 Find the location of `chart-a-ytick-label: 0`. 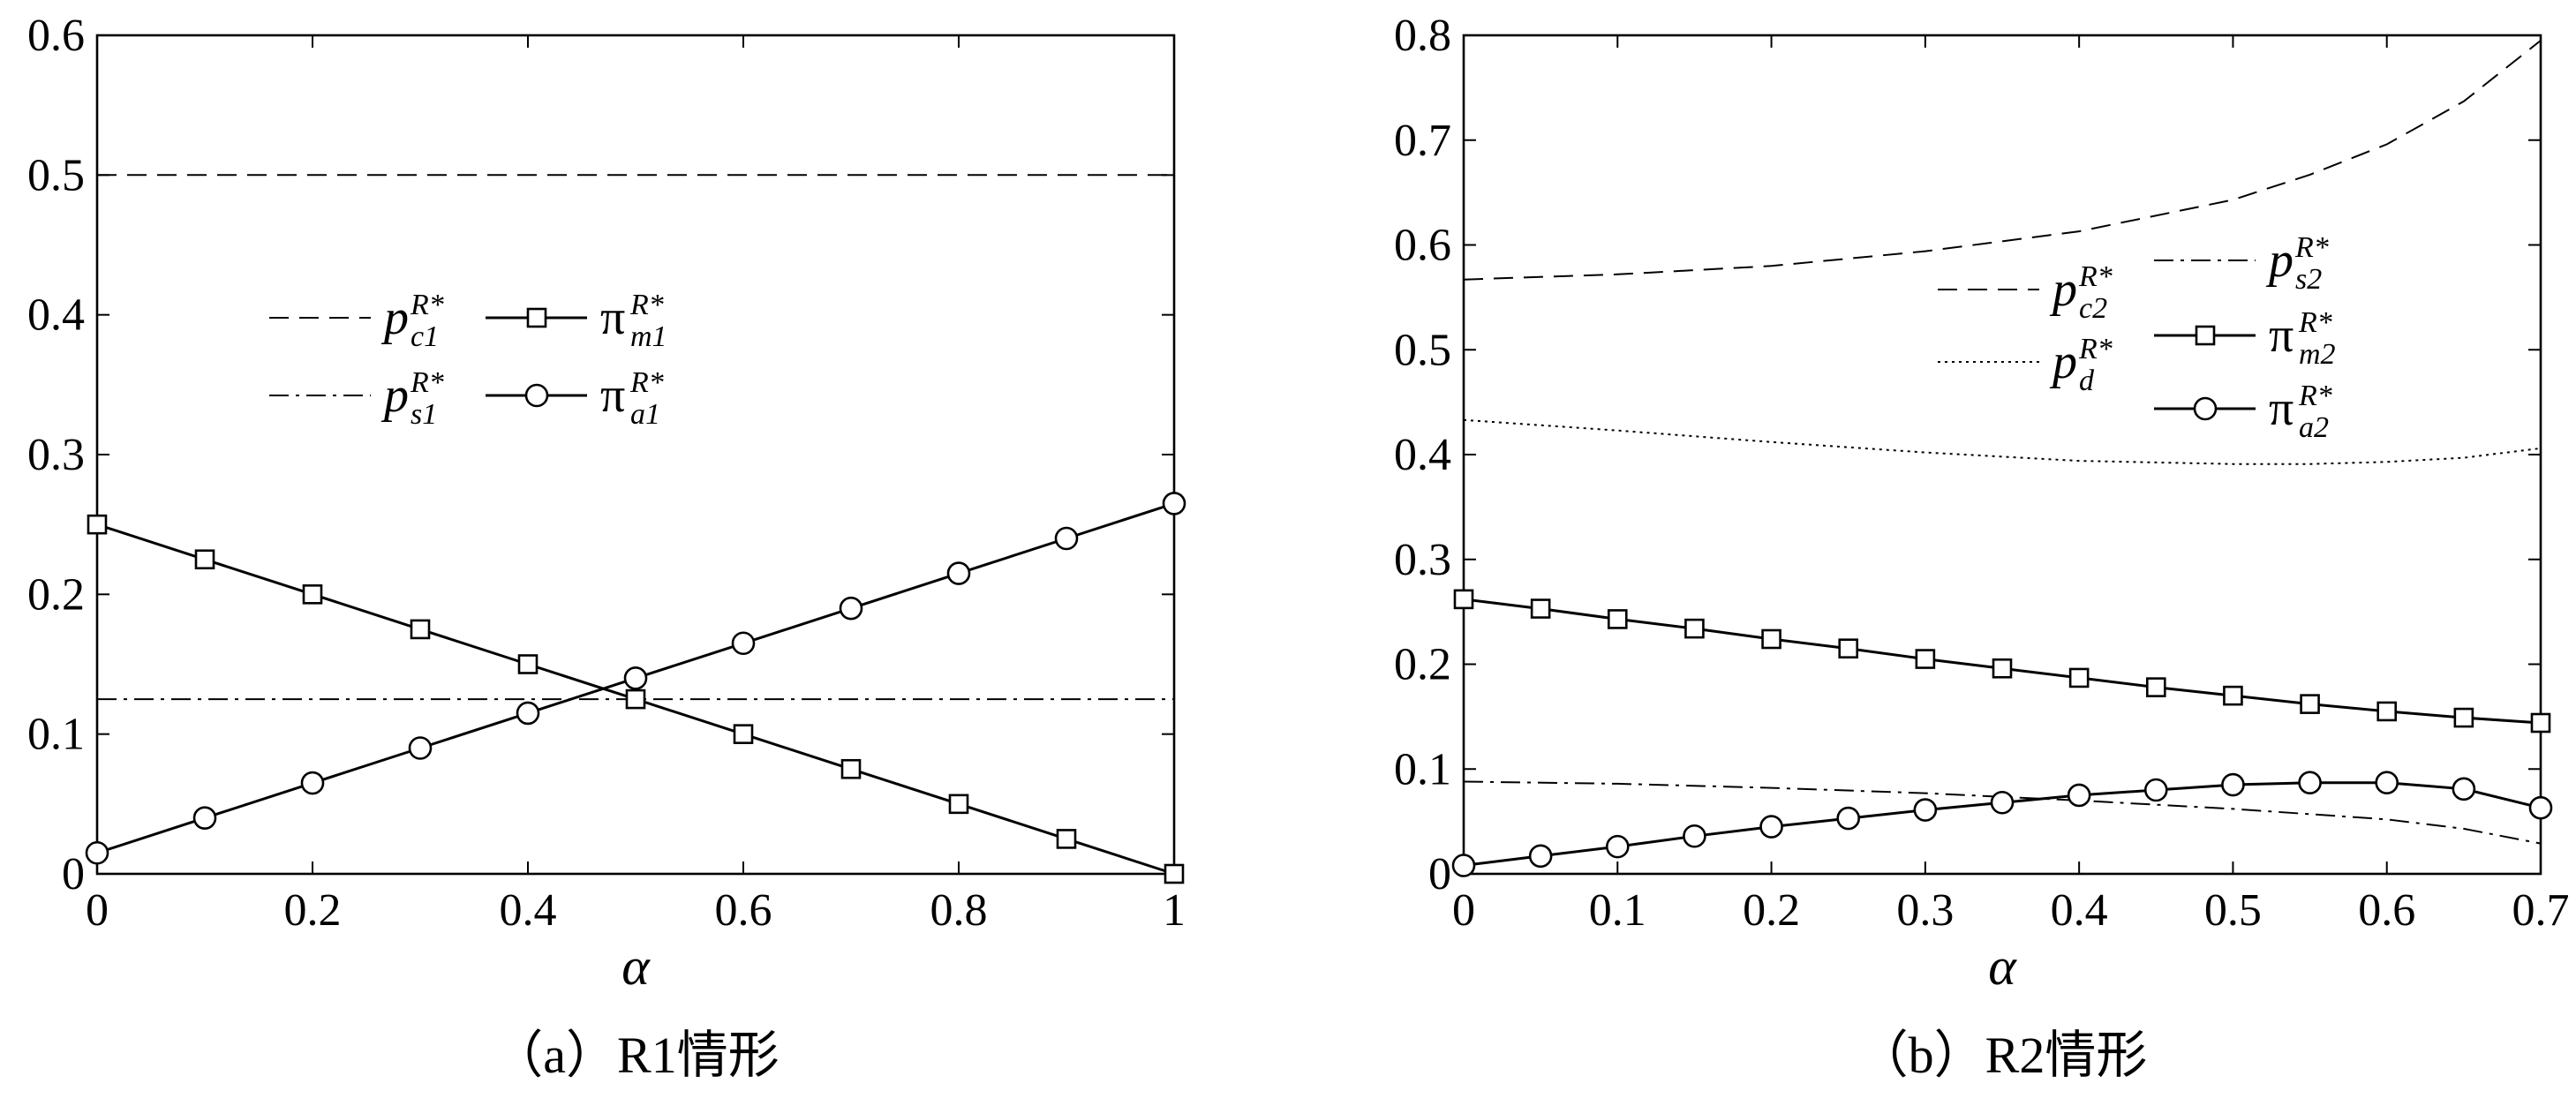

chart-a-ytick-label: 0 is located at coordinates (74, 874).